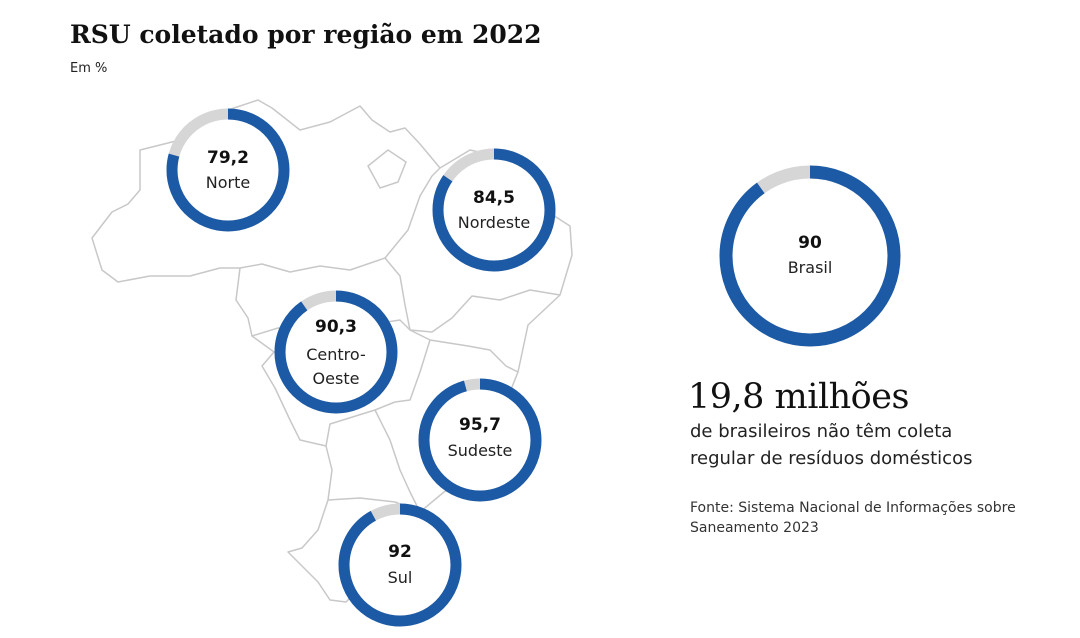 This screenshot has height=638, width=1080. I want to click on donut-label-centro-oeste-2: Oeste, so click(336, 378).